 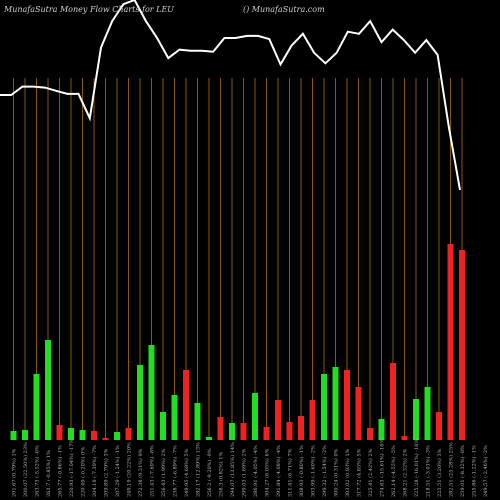 What do you see at coordinates (25, 469) in the screenshot?
I see `x-tick-label: 200.07 (22.50%) 23%` at bounding box center [25, 469].